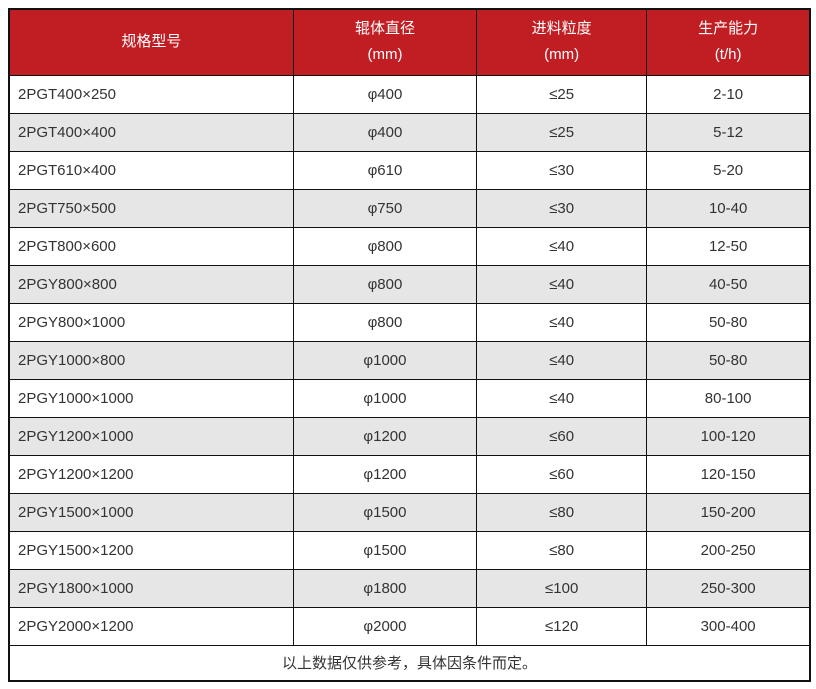 This screenshot has height=689, width=816. I want to click on cell-roller-diameter: φ1800, so click(385, 588).